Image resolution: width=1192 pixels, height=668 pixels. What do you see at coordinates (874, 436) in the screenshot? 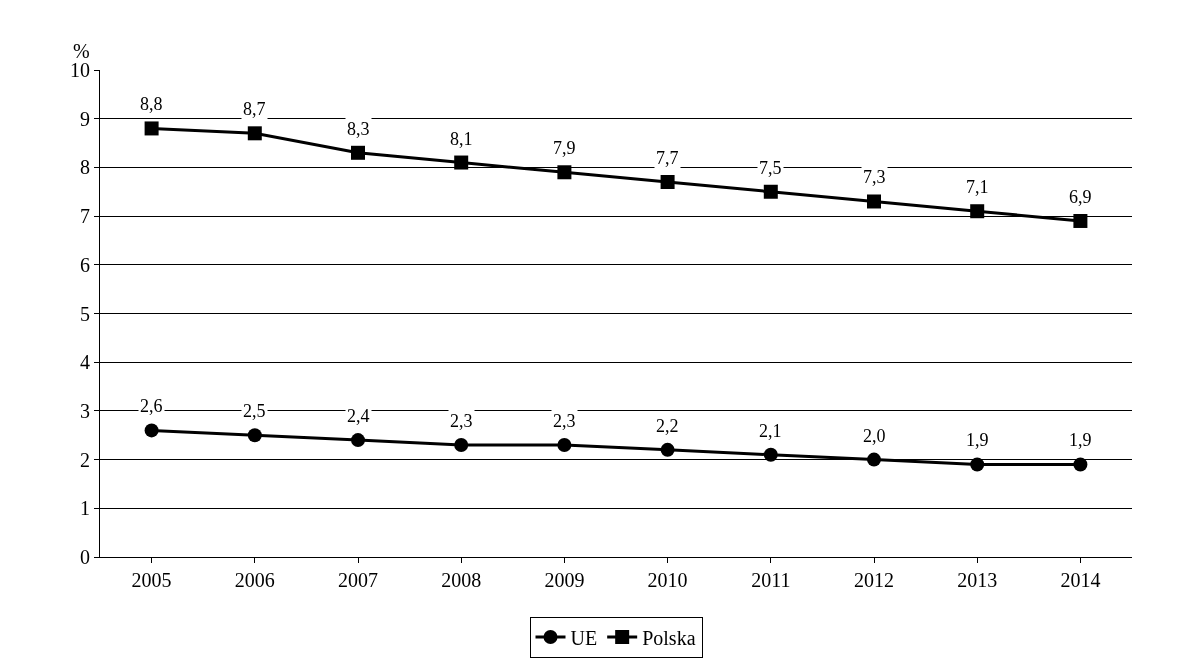
I see `data-label: 2,0` at bounding box center [874, 436].